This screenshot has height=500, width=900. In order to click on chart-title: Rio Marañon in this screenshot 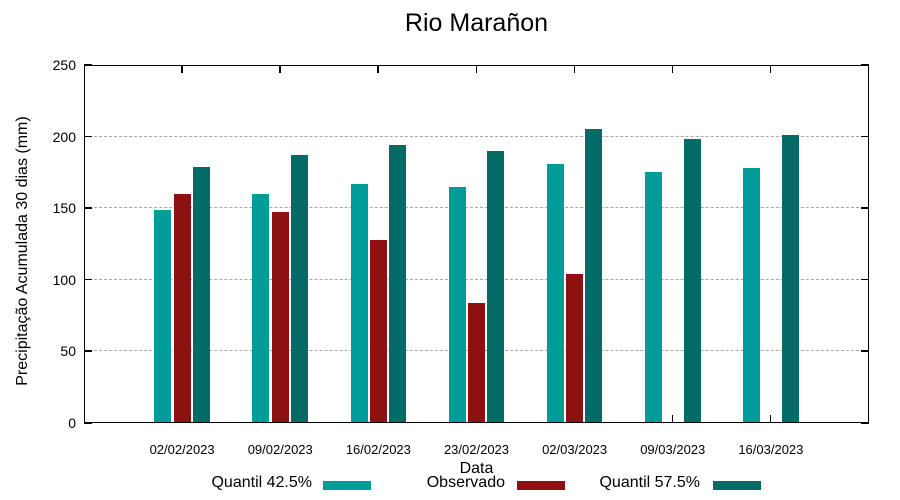, I will do `click(476, 23)`.